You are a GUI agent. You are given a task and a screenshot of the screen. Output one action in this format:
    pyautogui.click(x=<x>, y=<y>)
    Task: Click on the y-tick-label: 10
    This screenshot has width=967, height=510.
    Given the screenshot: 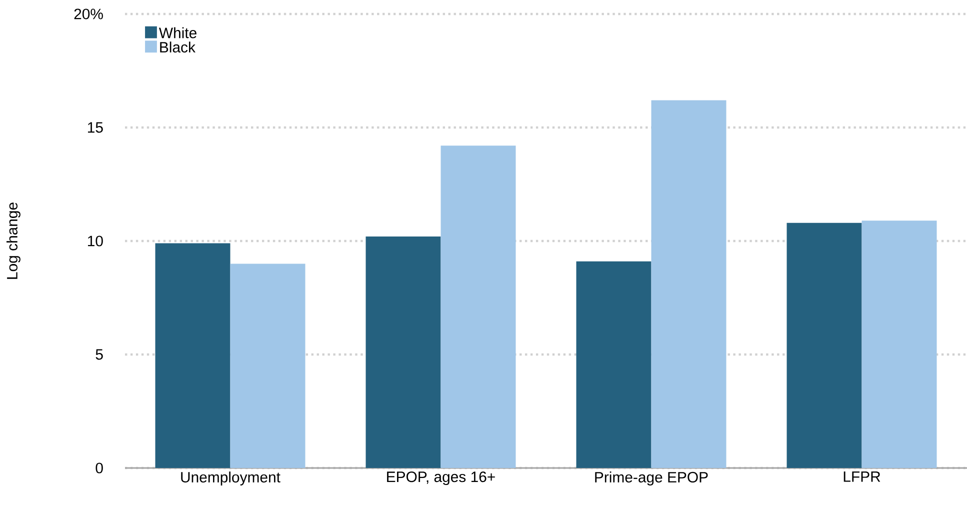 What is the action you would take?
    pyautogui.click(x=95, y=241)
    